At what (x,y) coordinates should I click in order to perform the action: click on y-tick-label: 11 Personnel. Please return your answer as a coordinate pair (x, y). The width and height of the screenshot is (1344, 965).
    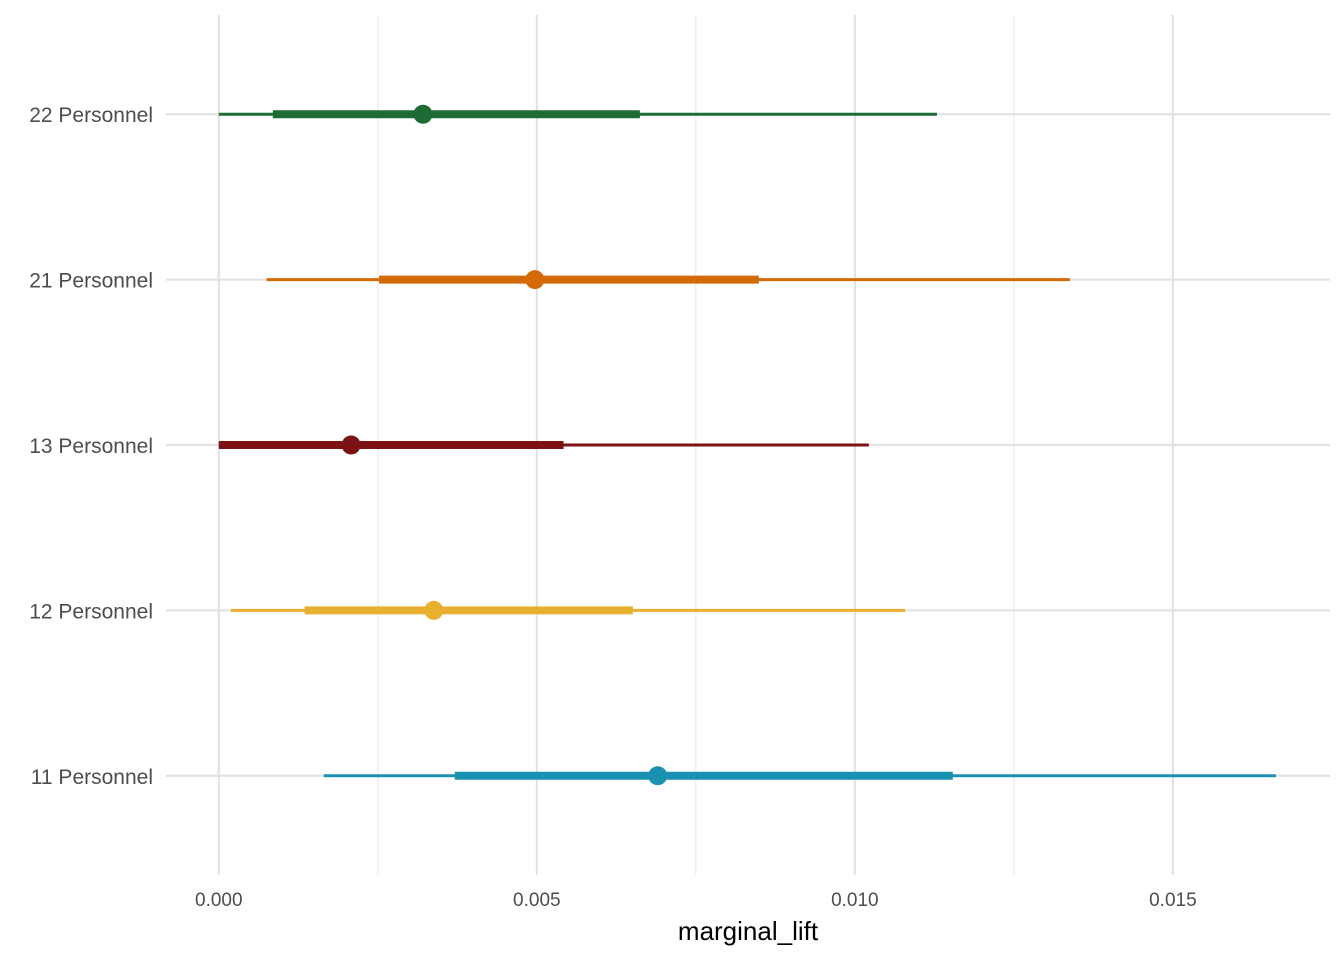
    Looking at the image, I should click on (92, 777).